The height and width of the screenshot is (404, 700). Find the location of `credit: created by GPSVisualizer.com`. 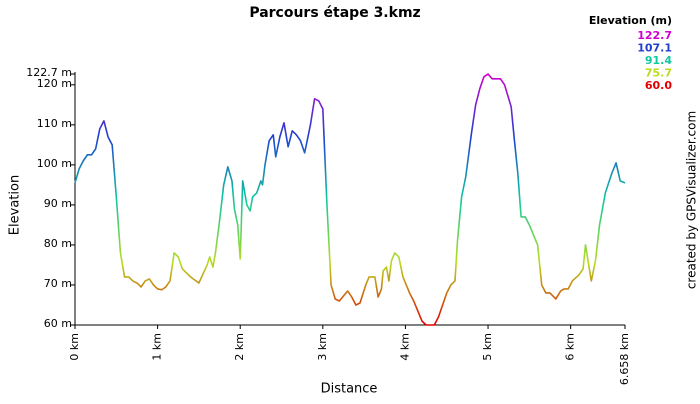

credit: created by GPSVisualizer.com is located at coordinates (692, 200).